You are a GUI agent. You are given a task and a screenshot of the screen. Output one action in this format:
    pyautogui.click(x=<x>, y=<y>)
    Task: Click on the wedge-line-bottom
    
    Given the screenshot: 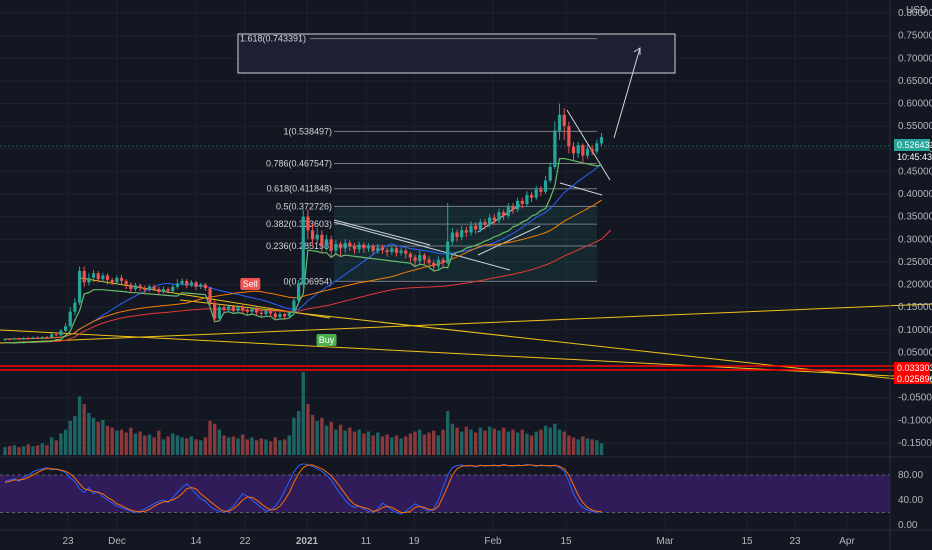 What is the action you would take?
    pyautogui.click(x=422, y=246)
    